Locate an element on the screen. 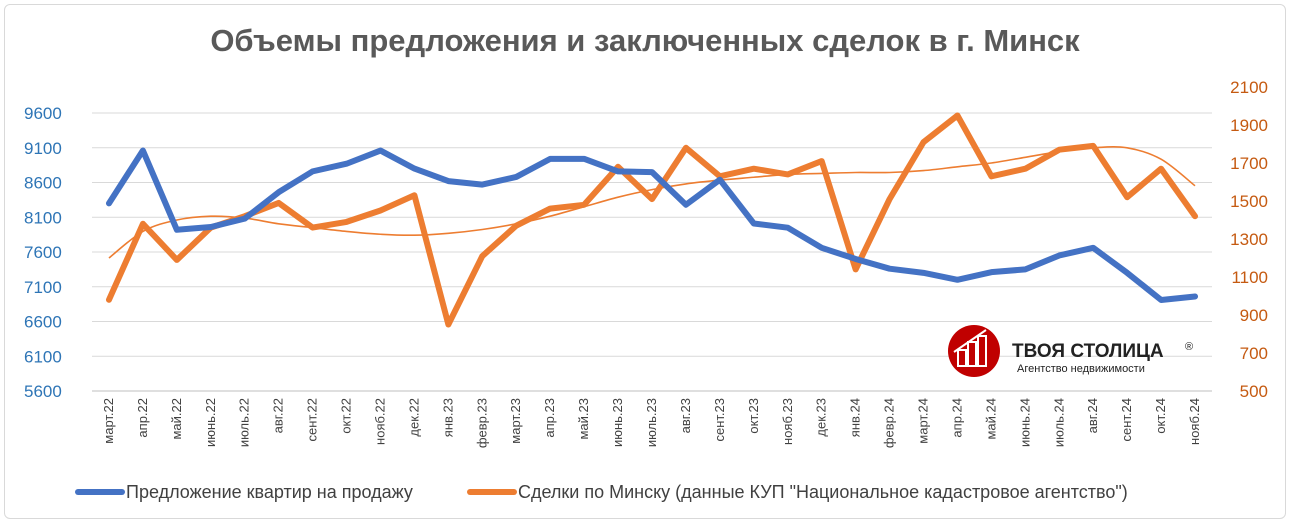 The image size is (1290, 523). building-icon is located at coordinates (970, 348).